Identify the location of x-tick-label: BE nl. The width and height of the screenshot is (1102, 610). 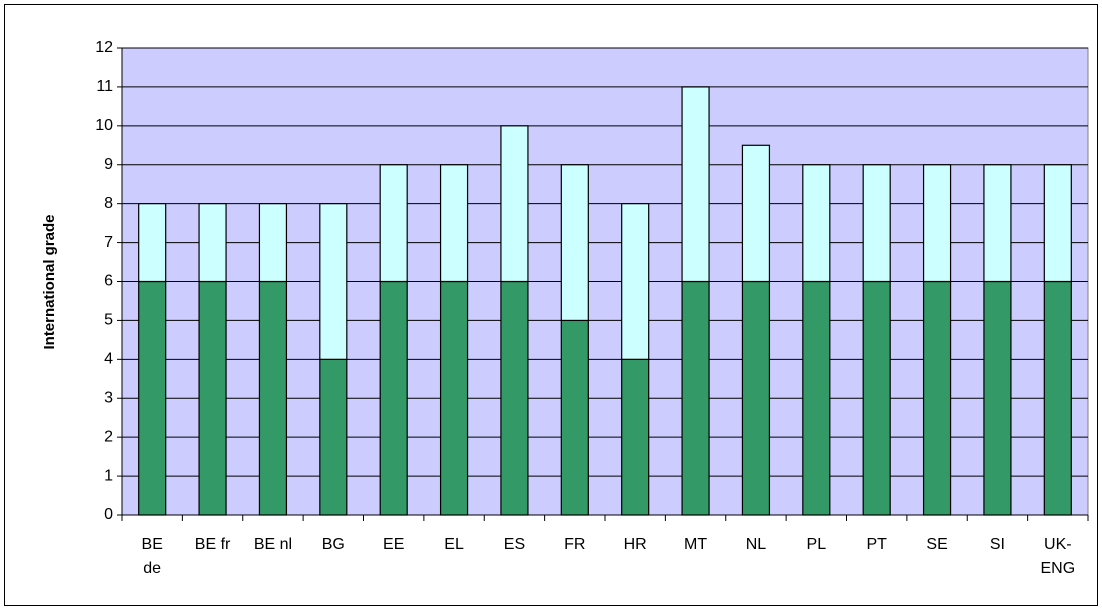
(273, 544).